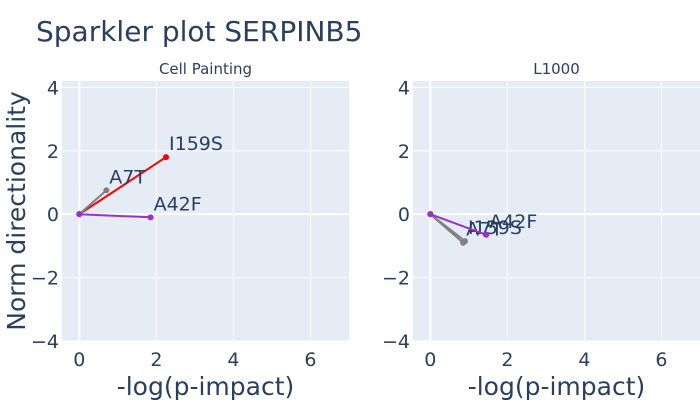 The height and width of the screenshot is (400, 700). What do you see at coordinates (205, 69) in the screenshot?
I see `panel-subtitle: Cell Painting` at bounding box center [205, 69].